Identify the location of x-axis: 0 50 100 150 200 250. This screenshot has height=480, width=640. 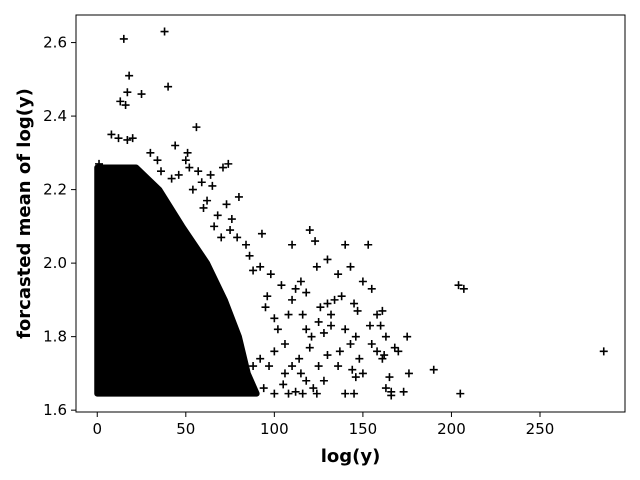
(323, 425).